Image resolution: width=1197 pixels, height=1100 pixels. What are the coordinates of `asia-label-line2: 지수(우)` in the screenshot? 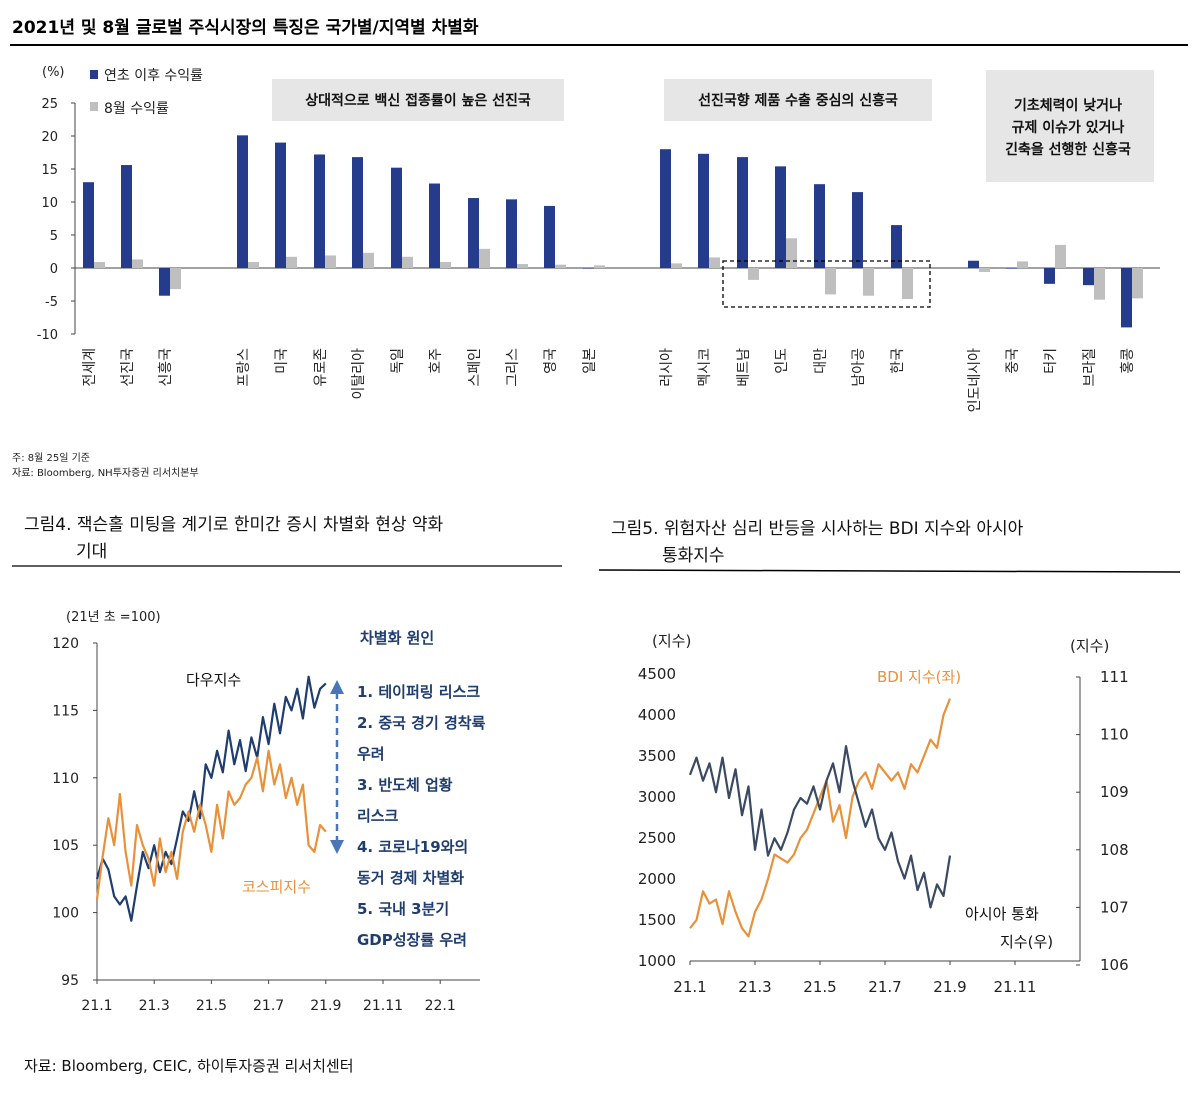 It's located at (1026, 942).